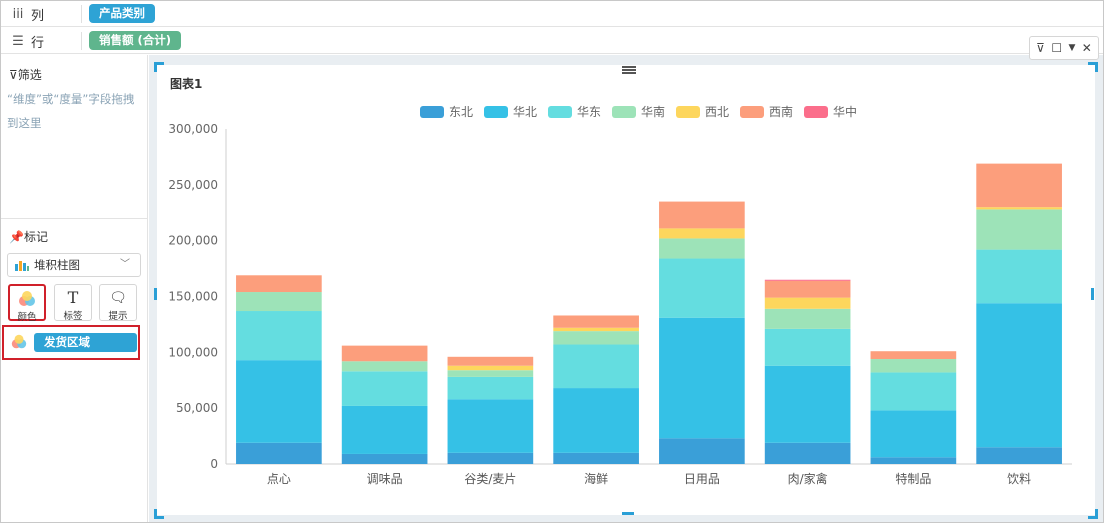 The height and width of the screenshot is (523, 1104). What do you see at coordinates (19, 341) in the screenshot?
I see `color-circles-icon` at bounding box center [19, 341].